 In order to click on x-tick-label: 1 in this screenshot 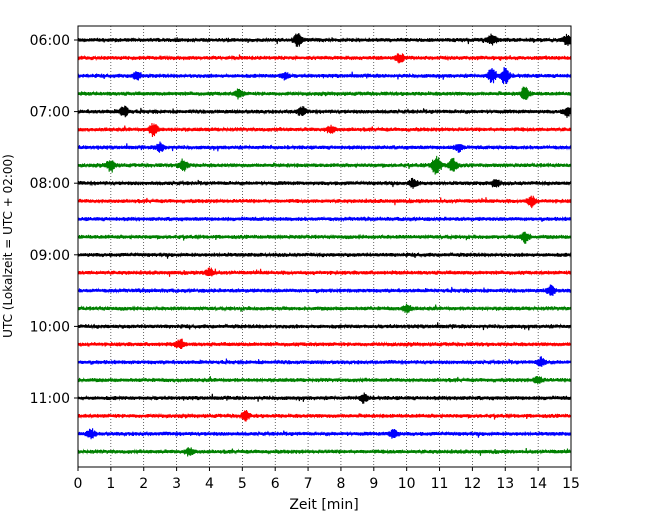, I will do `click(110, 484)`.